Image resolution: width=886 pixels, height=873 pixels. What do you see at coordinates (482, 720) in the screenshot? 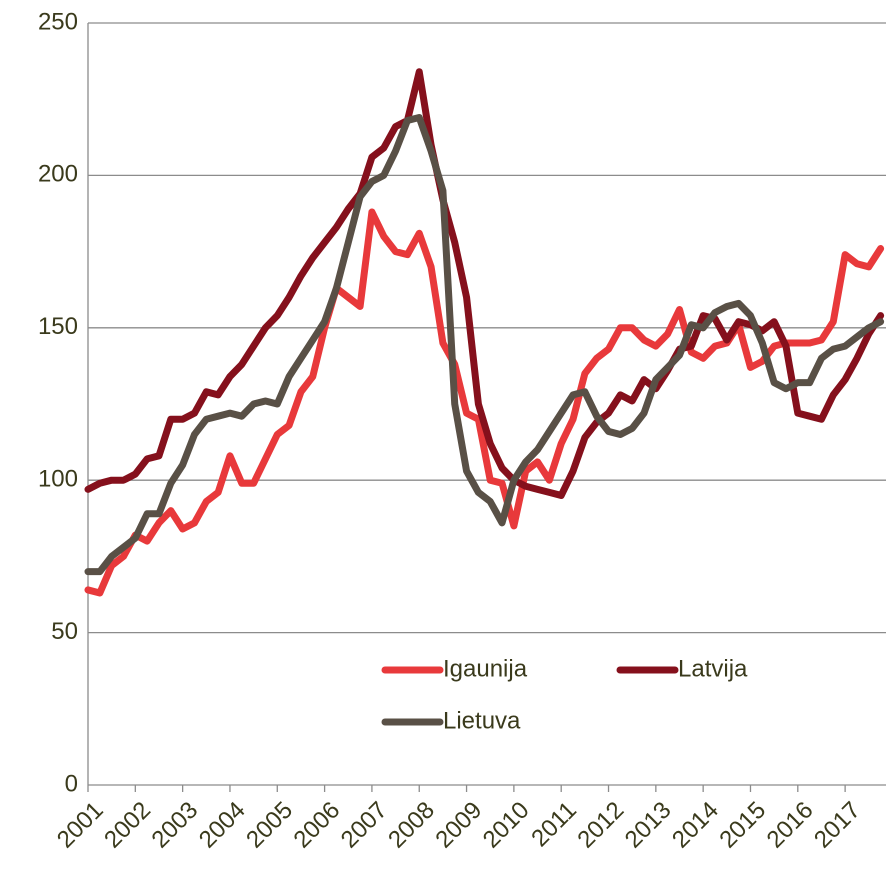
I see `legend-label: Lietuva` at bounding box center [482, 720].